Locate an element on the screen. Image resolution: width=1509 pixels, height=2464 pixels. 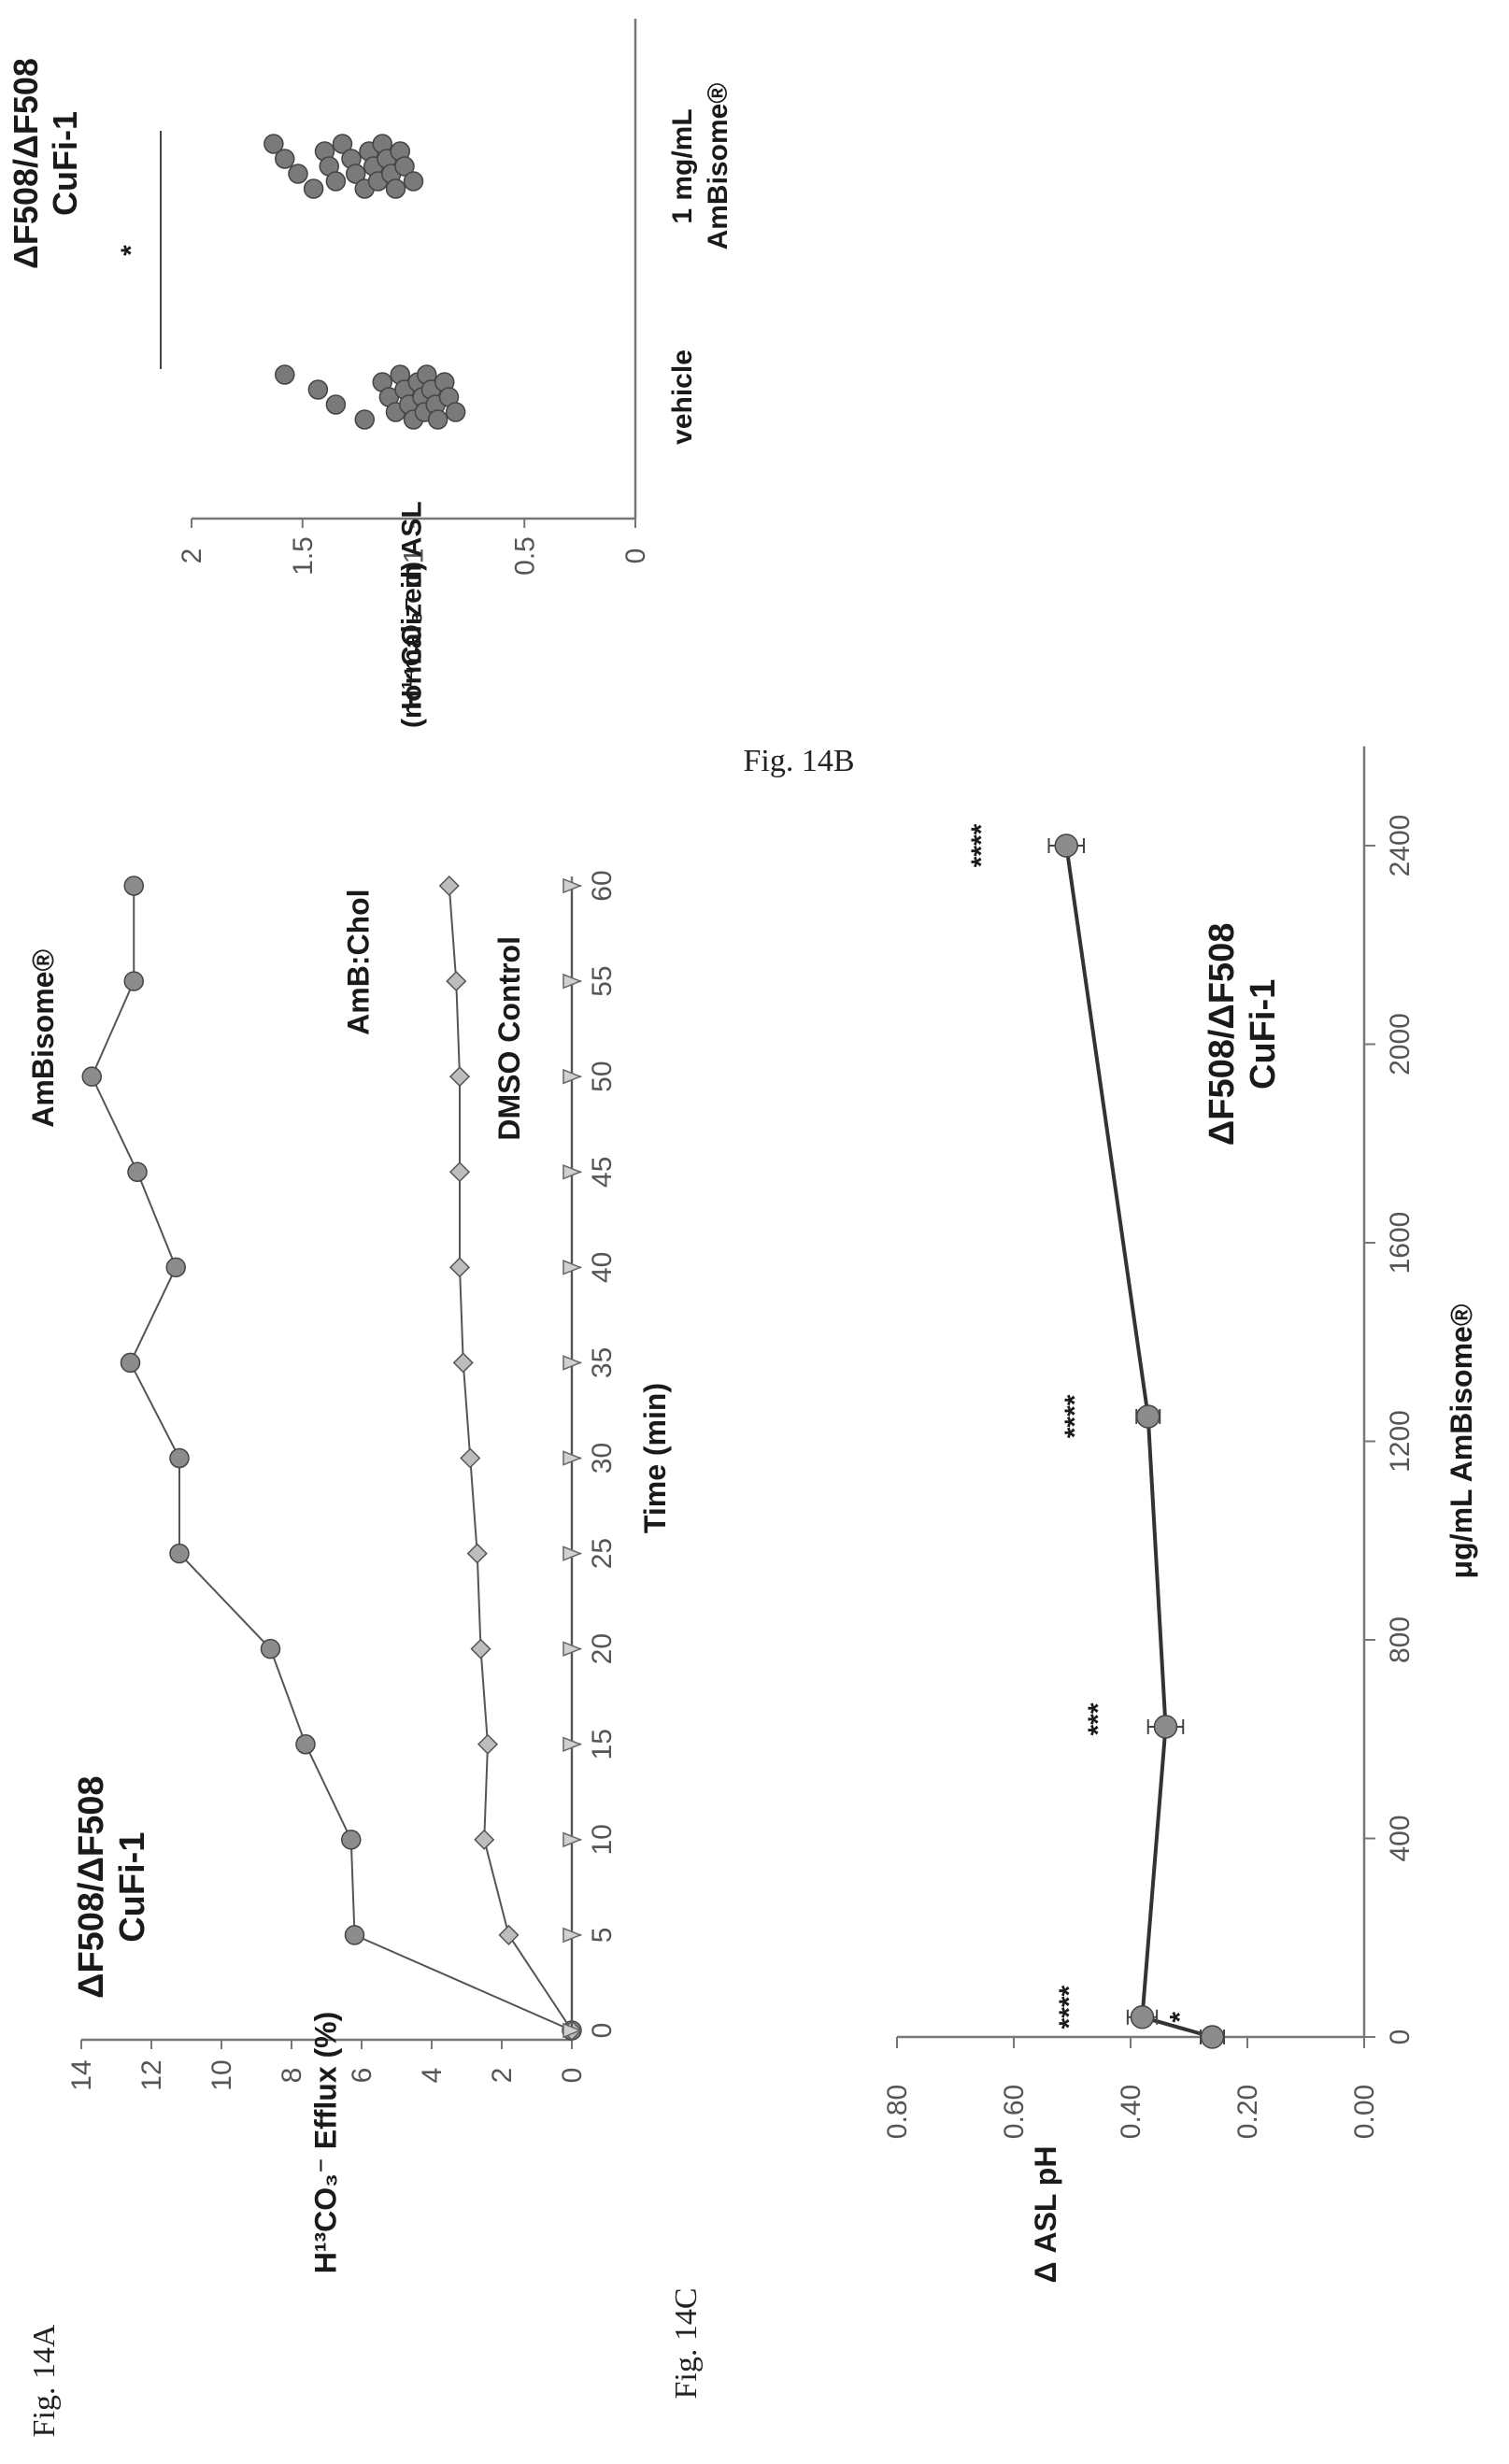
x-tick-label: 1600 is located at coordinates (1400, 1243).